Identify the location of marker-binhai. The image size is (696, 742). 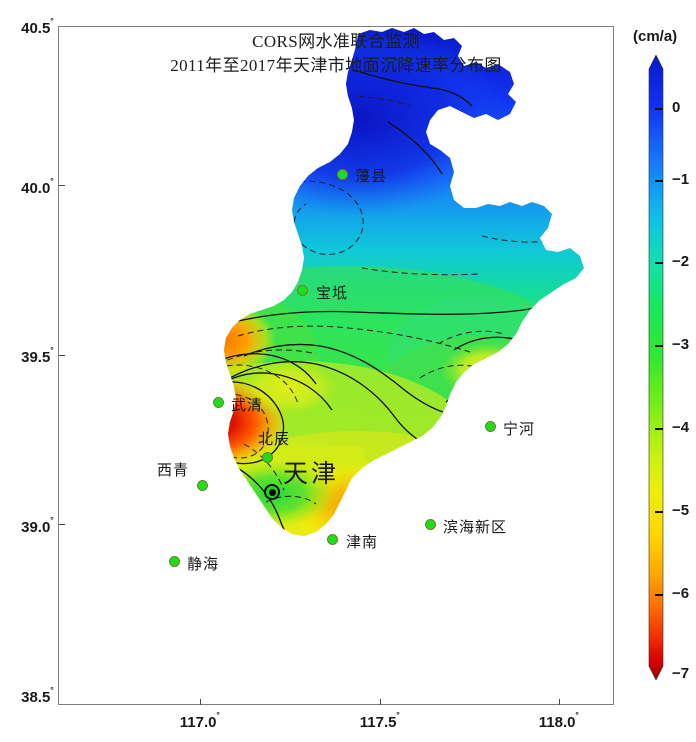
(430, 524).